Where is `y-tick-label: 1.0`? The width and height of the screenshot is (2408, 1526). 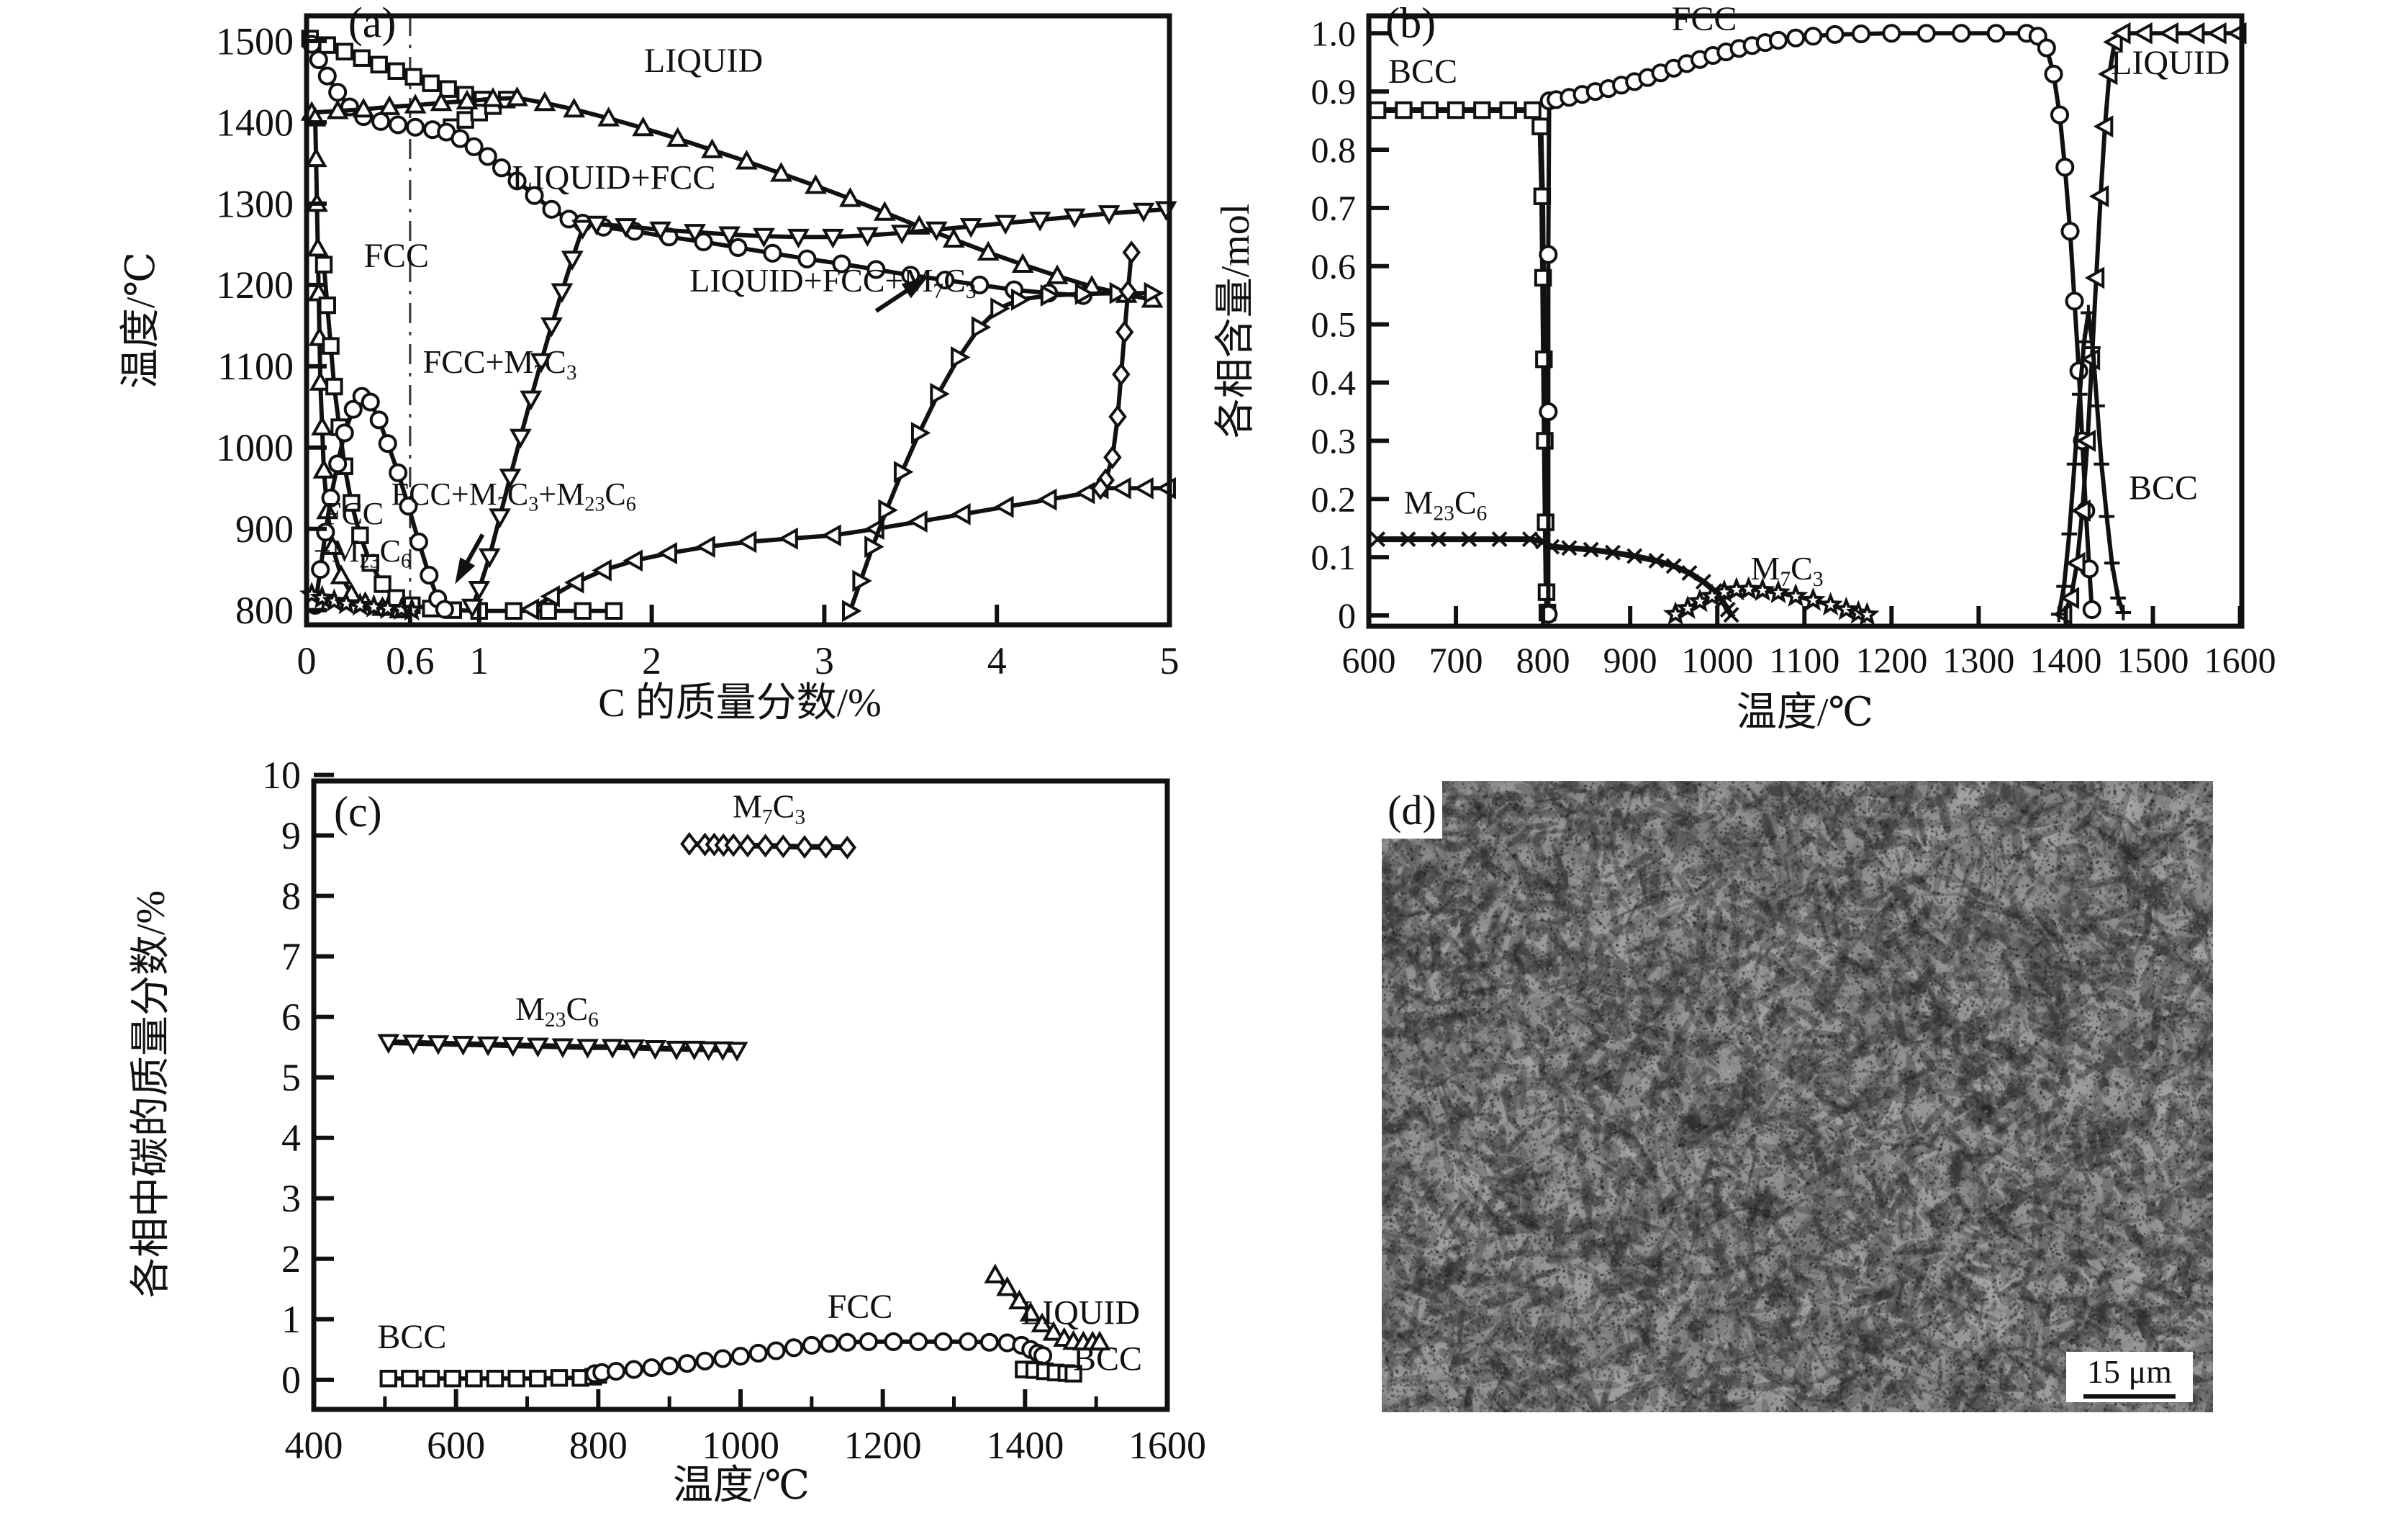
y-tick-label: 1.0 is located at coordinates (1334, 33).